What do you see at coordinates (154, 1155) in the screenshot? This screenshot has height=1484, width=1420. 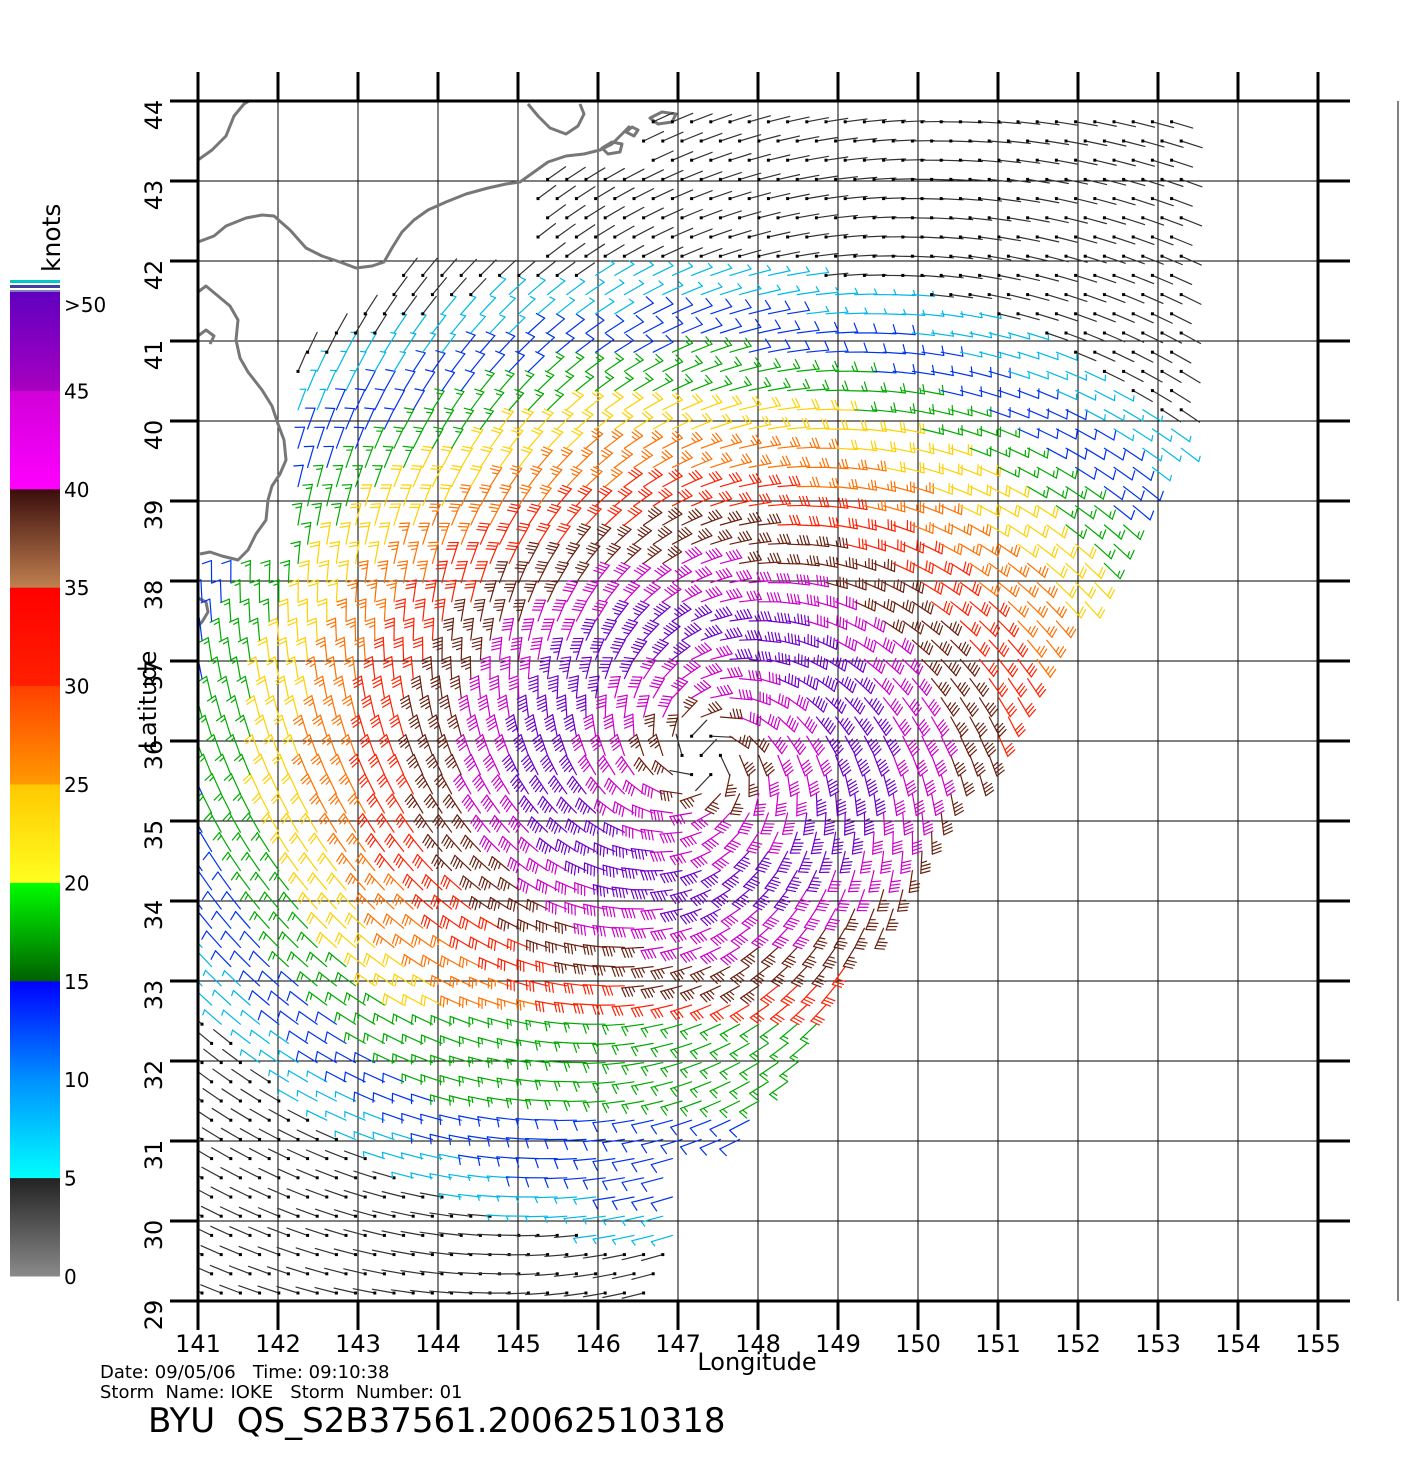 I see `lat-label-31: 31` at bounding box center [154, 1155].